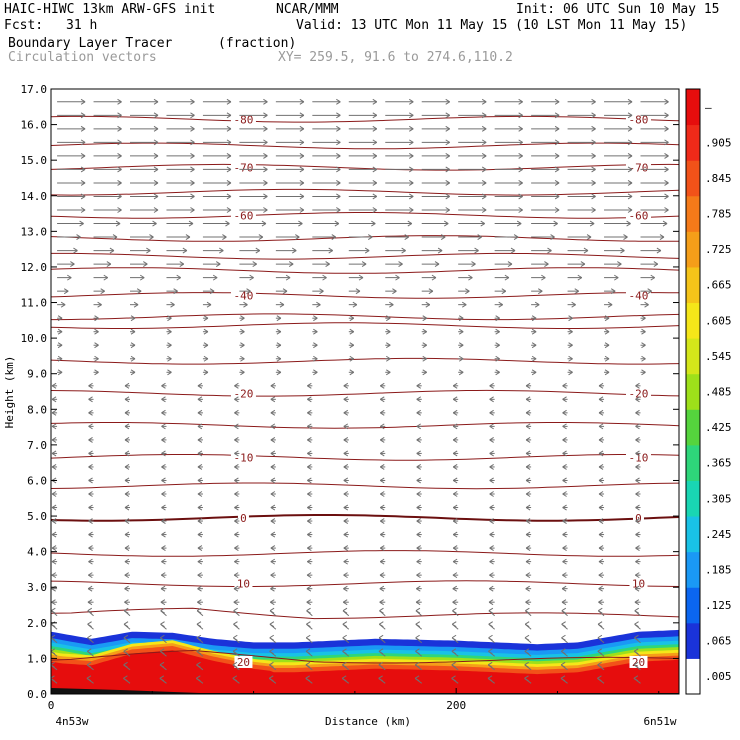 Image resolution: width=740 pixels, height=740 pixels. What do you see at coordinates (718, 214) in the screenshot?
I see `colorbar-label: .785` at bounding box center [718, 214].